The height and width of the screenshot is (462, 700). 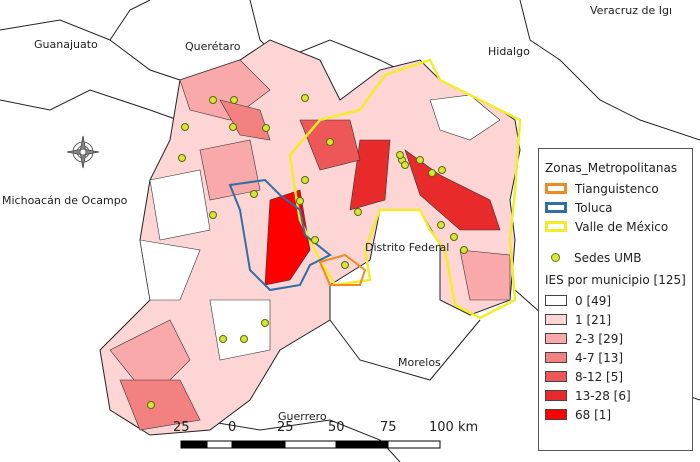 I want to click on label-guanajuato: Guanajuato, so click(x=66, y=44).